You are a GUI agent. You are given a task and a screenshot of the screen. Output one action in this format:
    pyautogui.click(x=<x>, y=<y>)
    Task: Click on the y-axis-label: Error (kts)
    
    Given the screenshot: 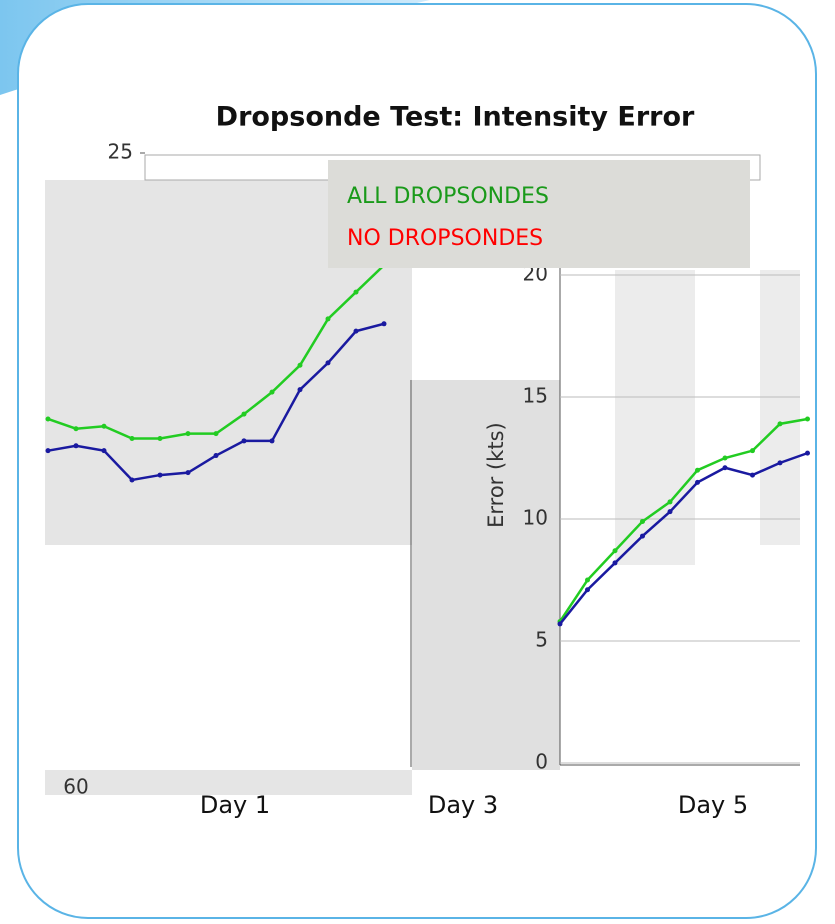 What is the action you would take?
    pyautogui.click(x=496, y=475)
    